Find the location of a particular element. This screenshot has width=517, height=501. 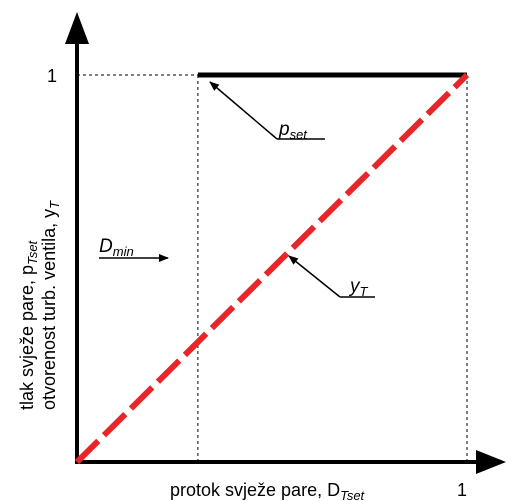

annotation-d-min: Dmin is located at coordinates (134, 249).